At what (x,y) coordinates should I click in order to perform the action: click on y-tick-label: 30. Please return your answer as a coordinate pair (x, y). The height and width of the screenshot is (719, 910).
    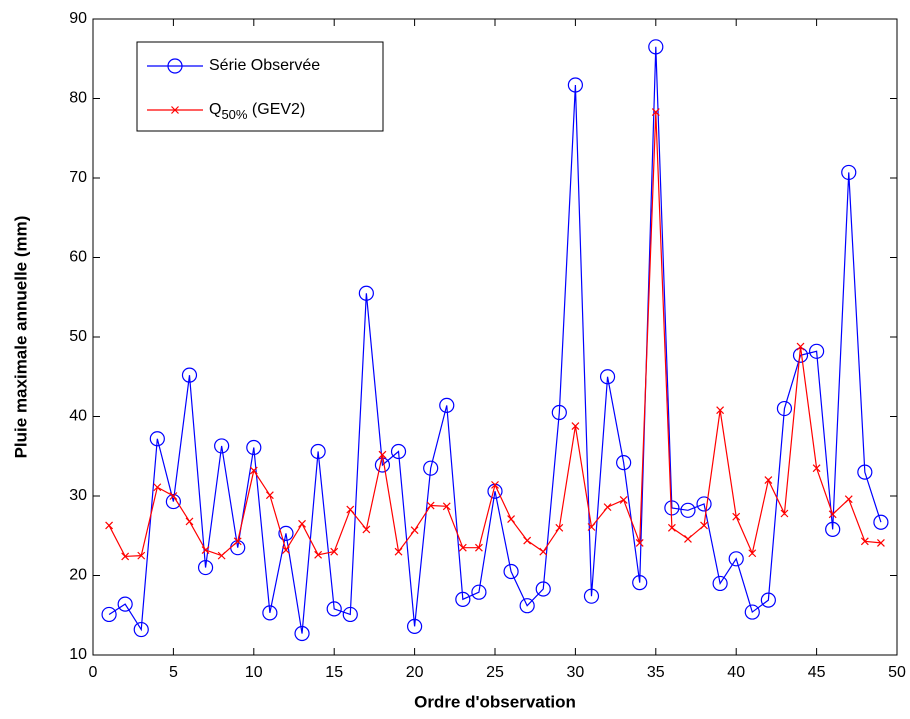
    Looking at the image, I should click on (78, 495).